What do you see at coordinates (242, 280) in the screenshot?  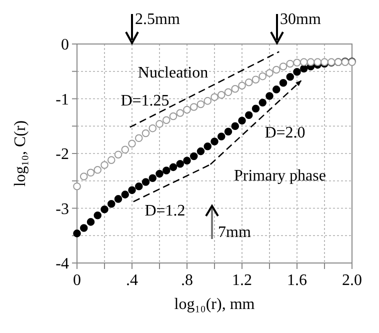 I see `x-tick-label: 1.2` at bounding box center [242, 280].